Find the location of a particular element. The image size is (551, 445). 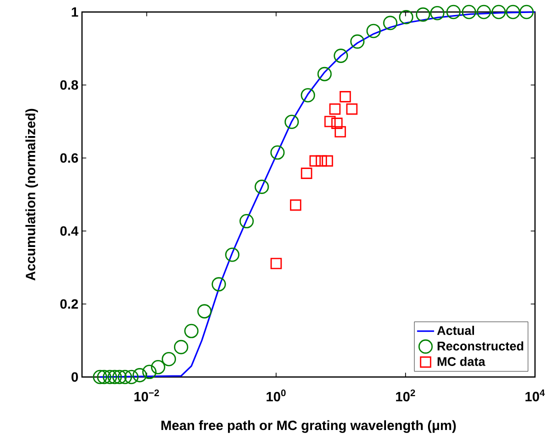

legend-label: Actual is located at coordinates (455, 330).